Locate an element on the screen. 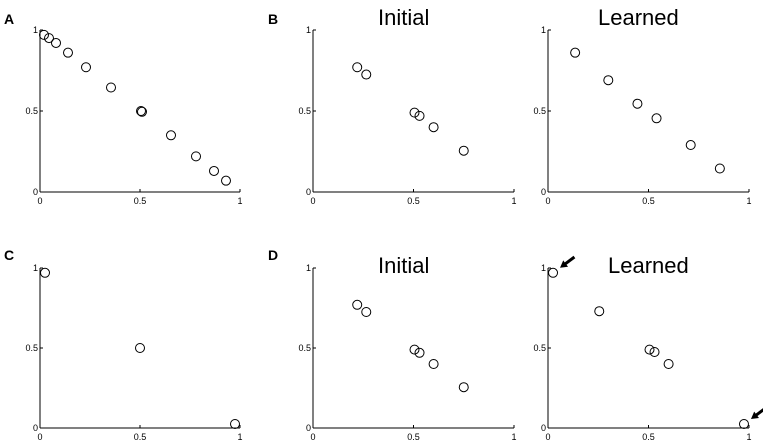  chart-2: 0 0.5 1 0 0.5 1 is located at coordinates (642, 115).